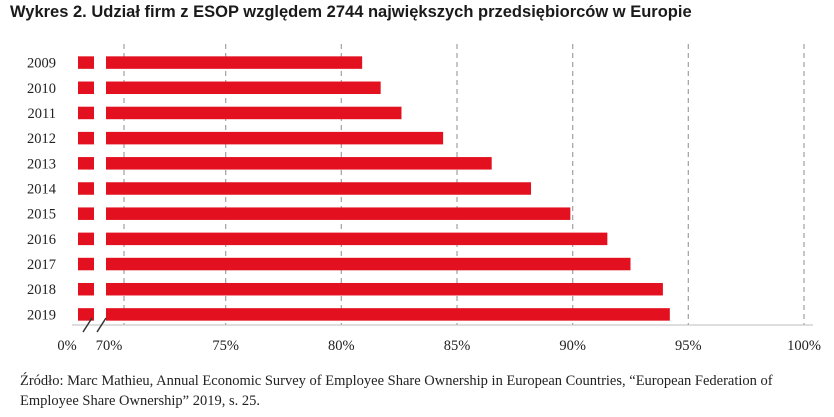  What do you see at coordinates (86, 213) in the screenshot?
I see `bar-stub-2015` at bounding box center [86, 213].